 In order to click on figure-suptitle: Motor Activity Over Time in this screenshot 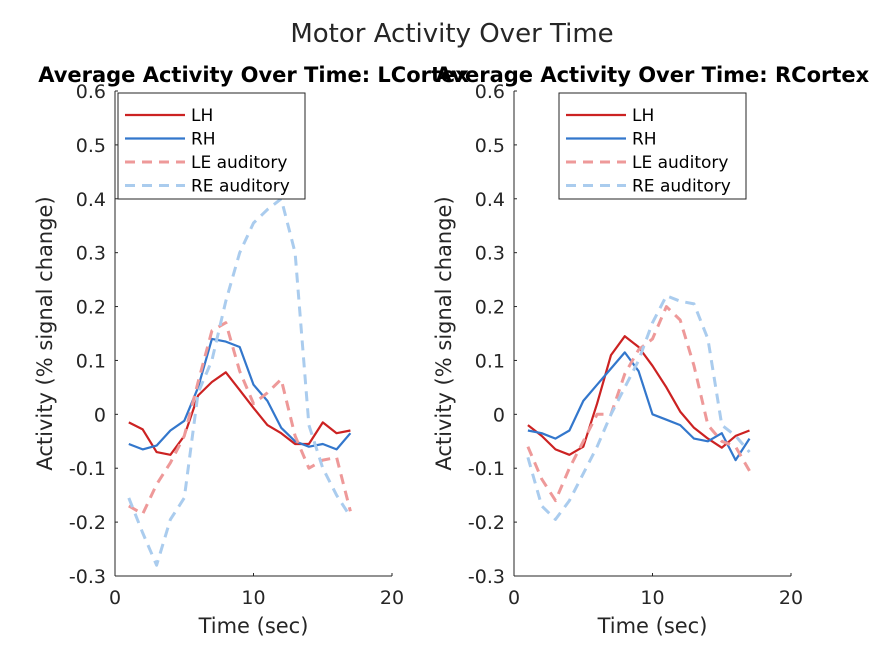, I will do `click(451, 34)`.